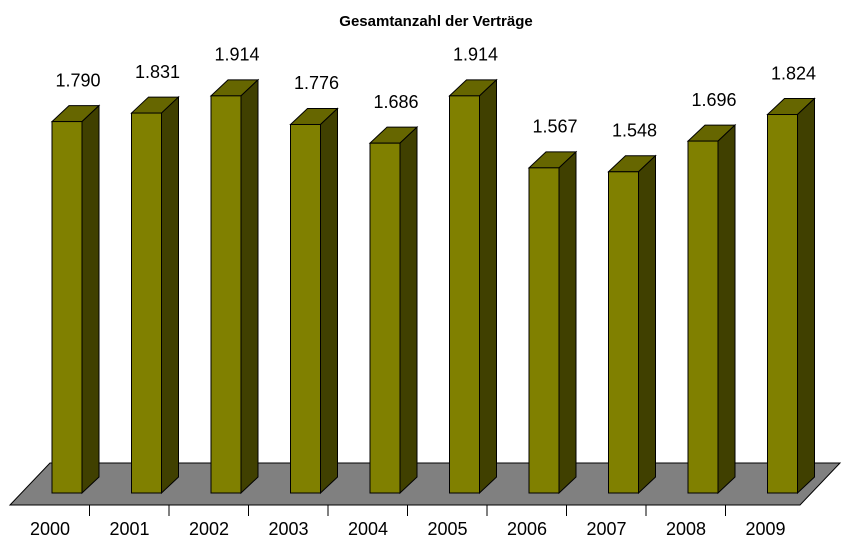 Image resolution: width=852 pixels, height=541 pixels. I want to click on data-label: 1.790, so click(77, 80).